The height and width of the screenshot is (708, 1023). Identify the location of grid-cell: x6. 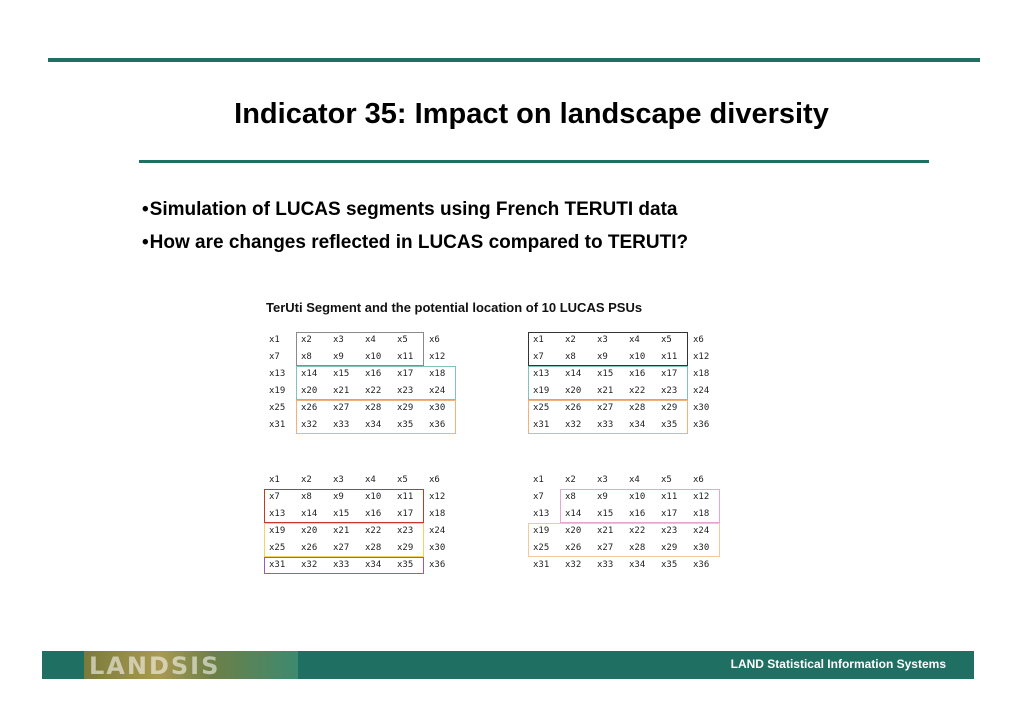
(698, 340).